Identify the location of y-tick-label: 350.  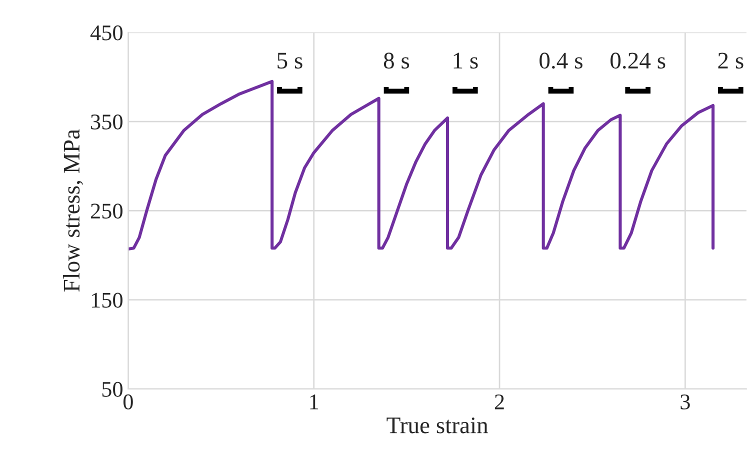
(106, 122).